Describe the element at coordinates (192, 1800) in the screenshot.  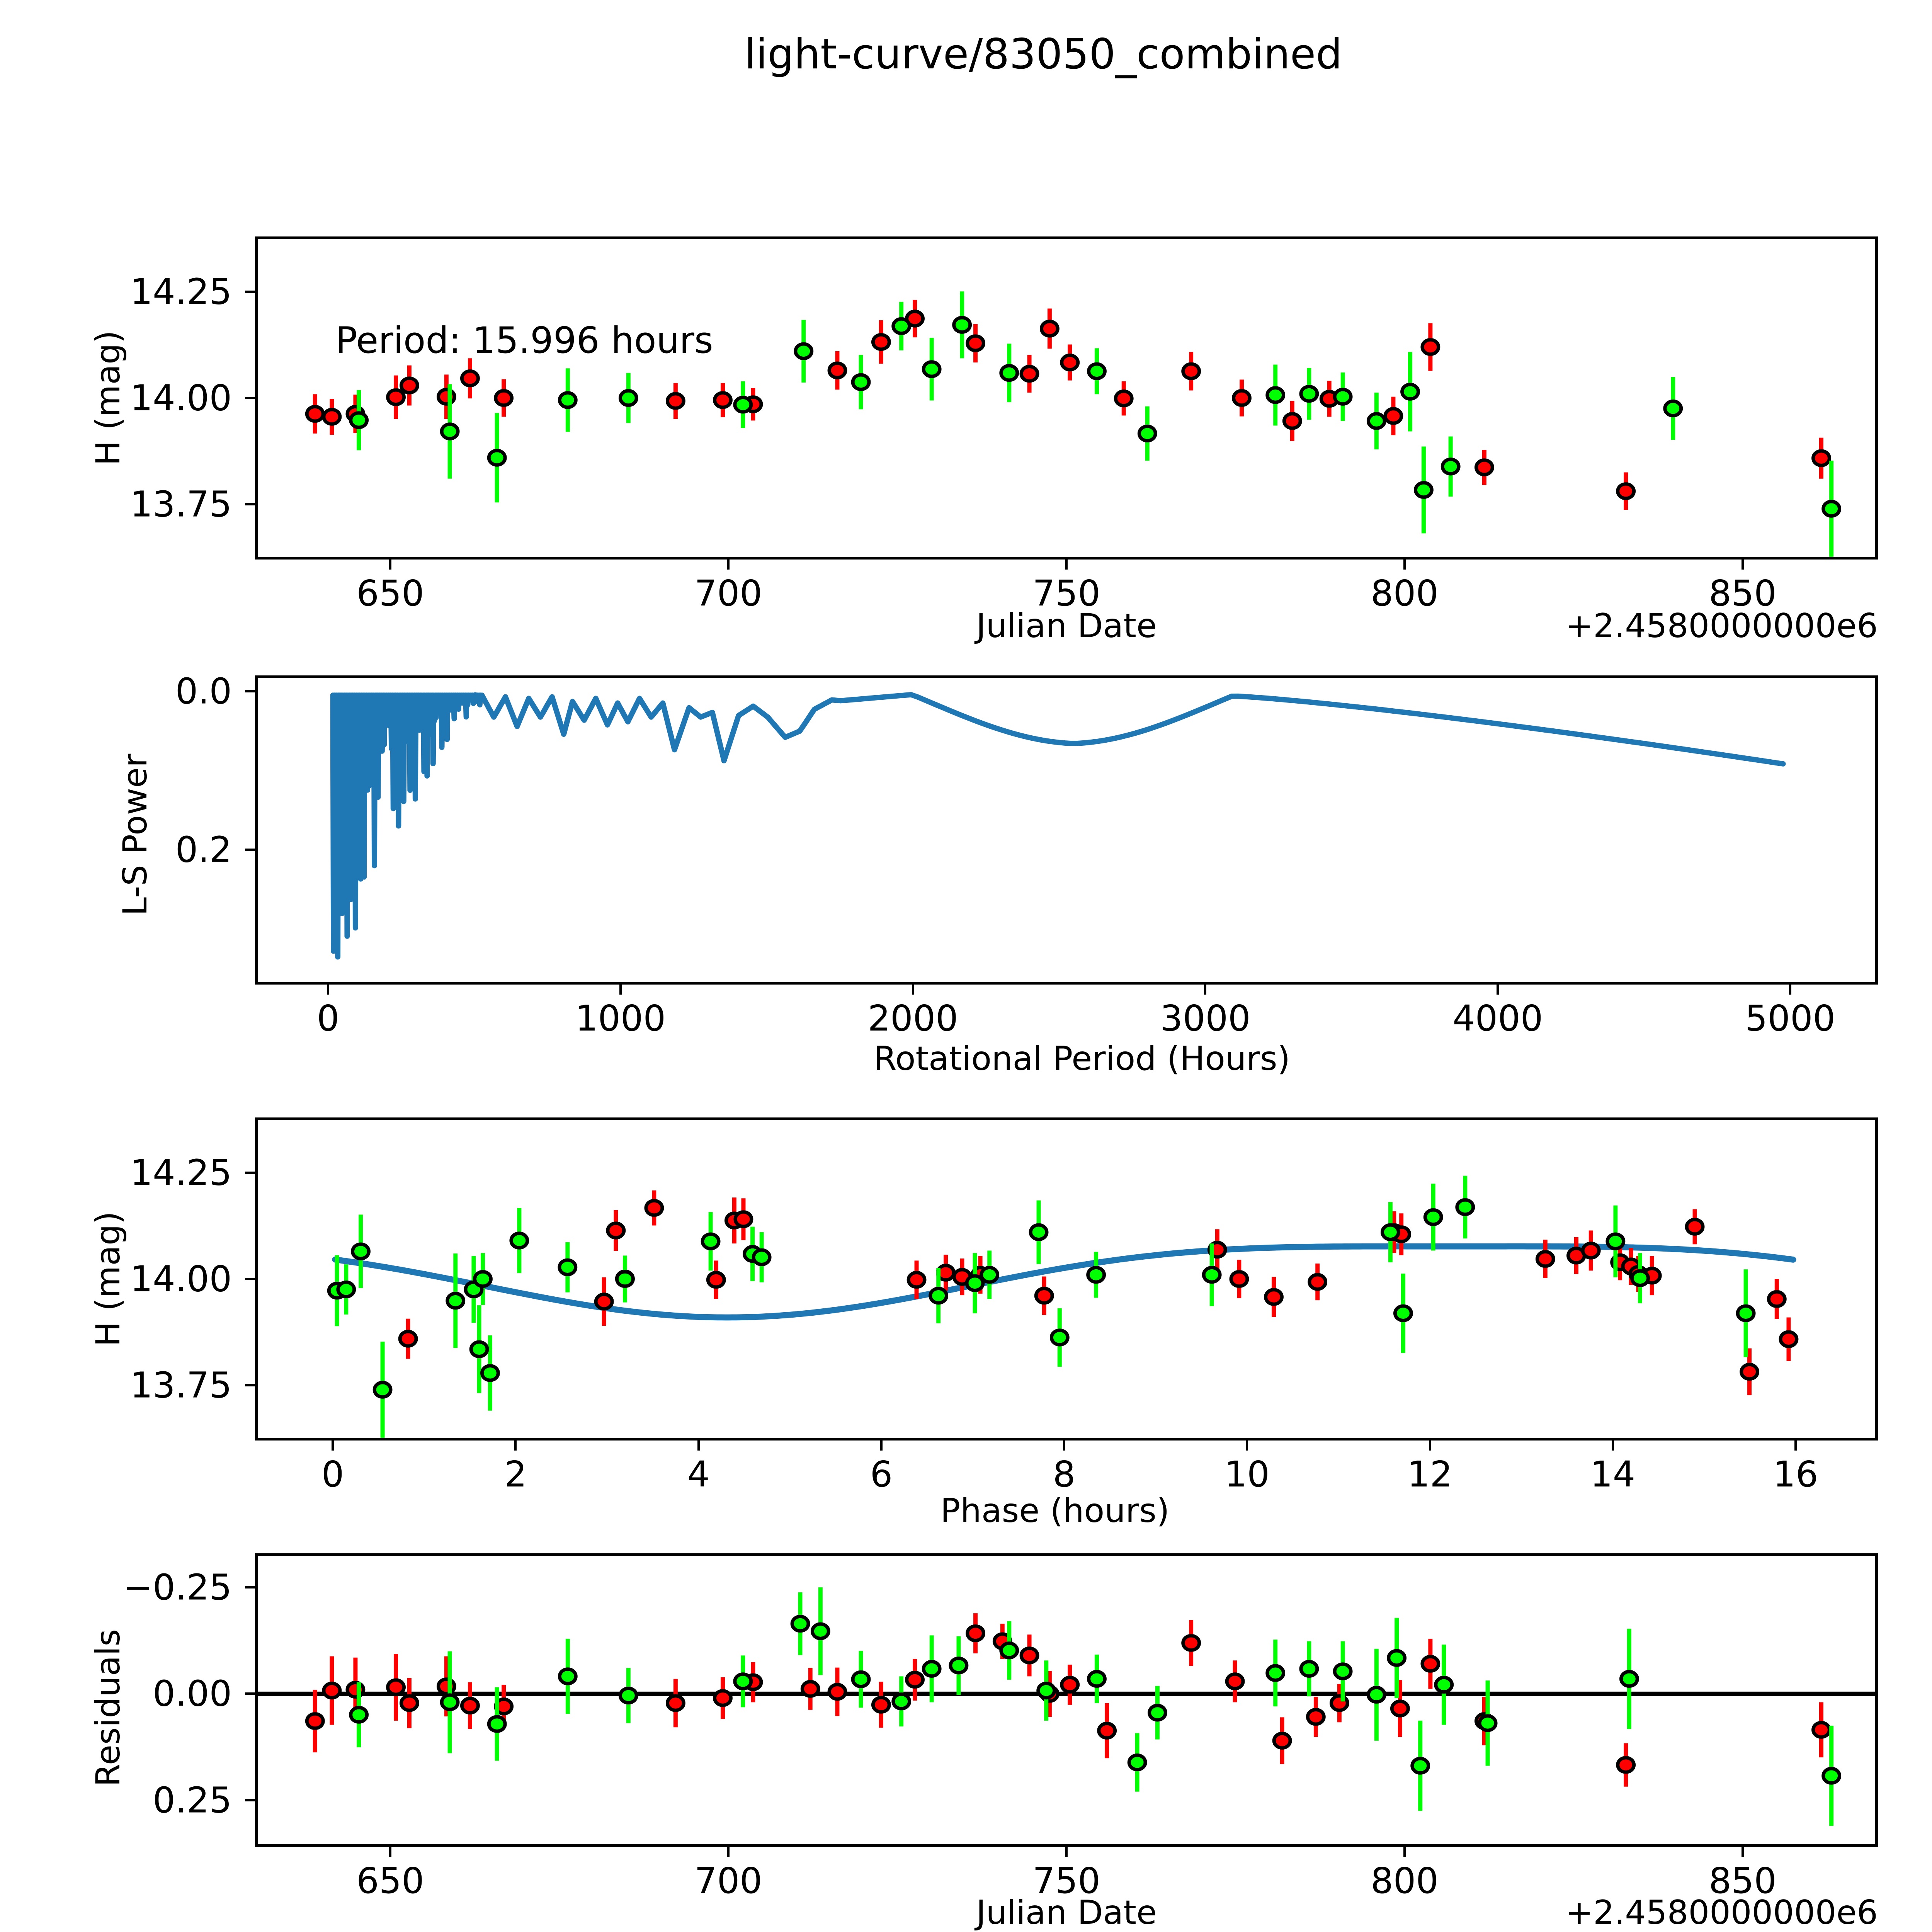
I see `y-tick-label: 0.25` at that location.